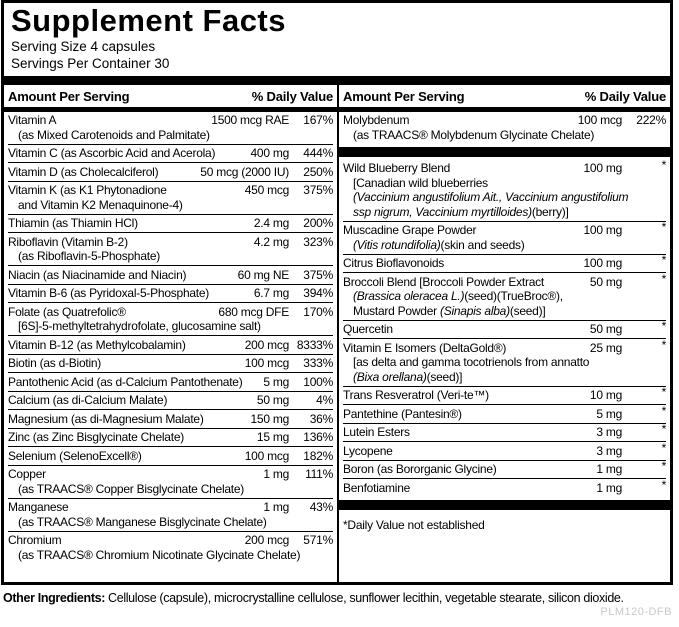 This screenshot has height=627, width=679. What do you see at coordinates (83, 46) in the screenshot?
I see `serving-size: Serving Size 4 capsules` at bounding box center [83, 46].